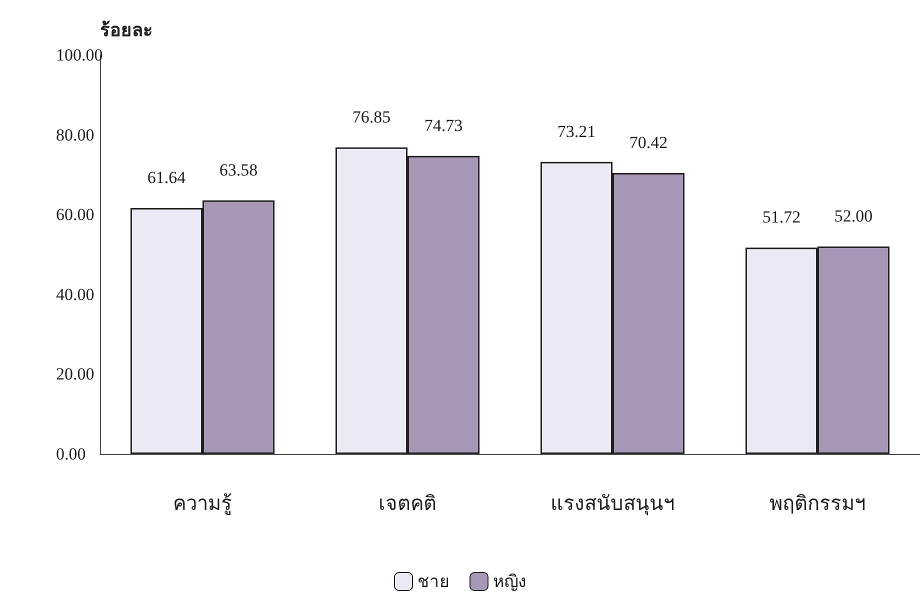 The height and width of the screenshot is (602, 920). Describe the element at coordinates (443, 125) in the screenshot. I see `data-label: 74.73` at that location.